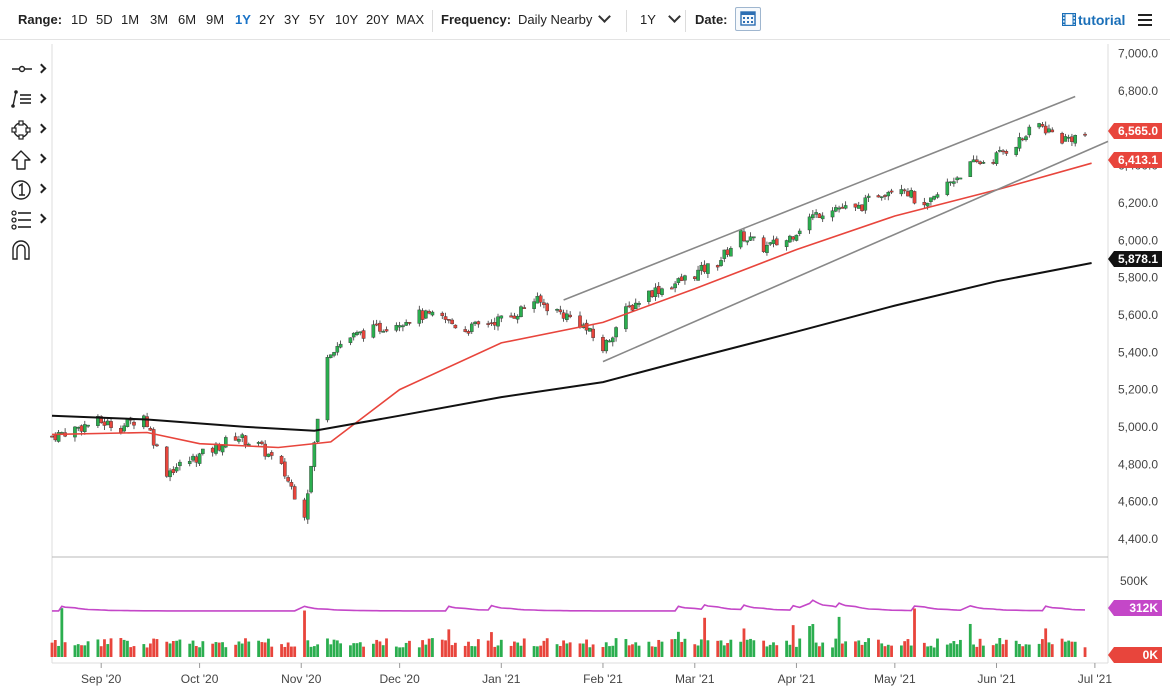  I want to click on arrow-tool, so click(30, 160).